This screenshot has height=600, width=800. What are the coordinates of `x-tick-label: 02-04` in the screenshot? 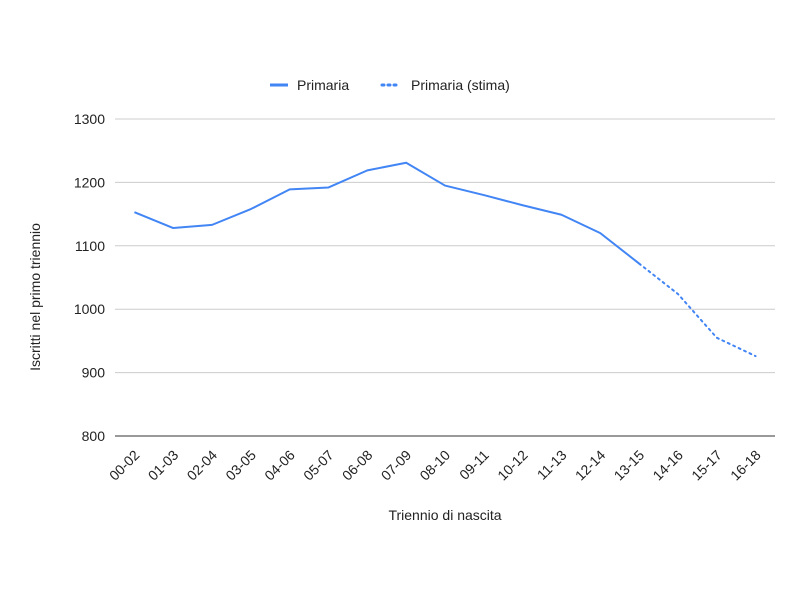 It's located at (202, 465).